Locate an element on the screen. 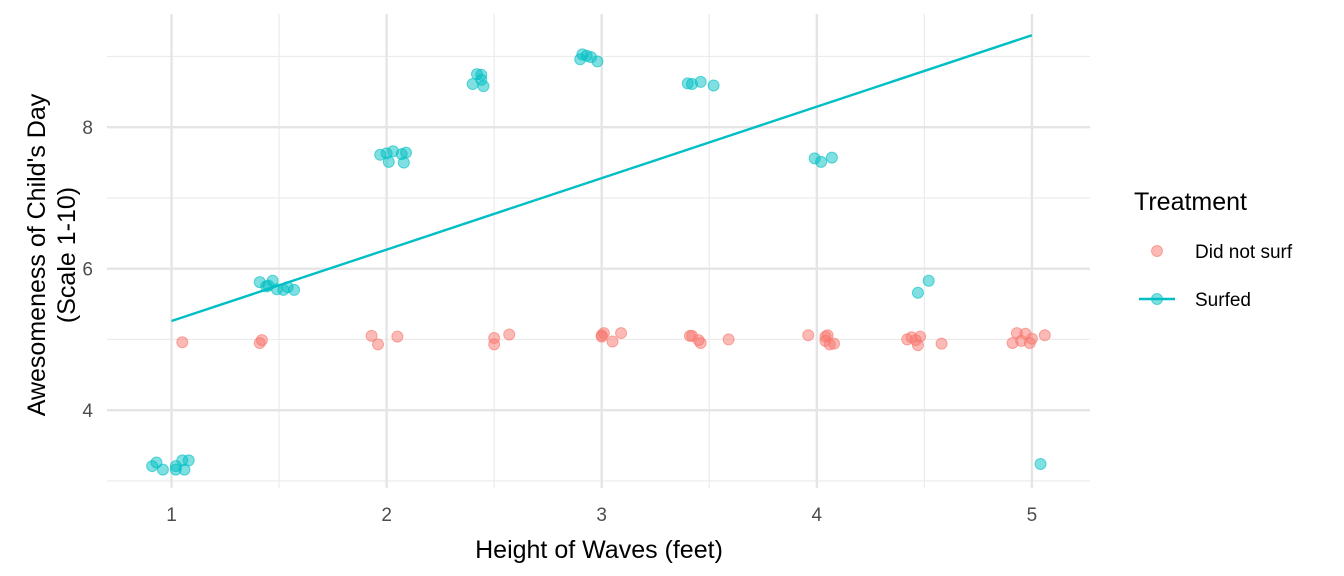 The height and width of the screenshot is (576, 1344). legend-title: Treatment is located at coordinates (1190, 202).